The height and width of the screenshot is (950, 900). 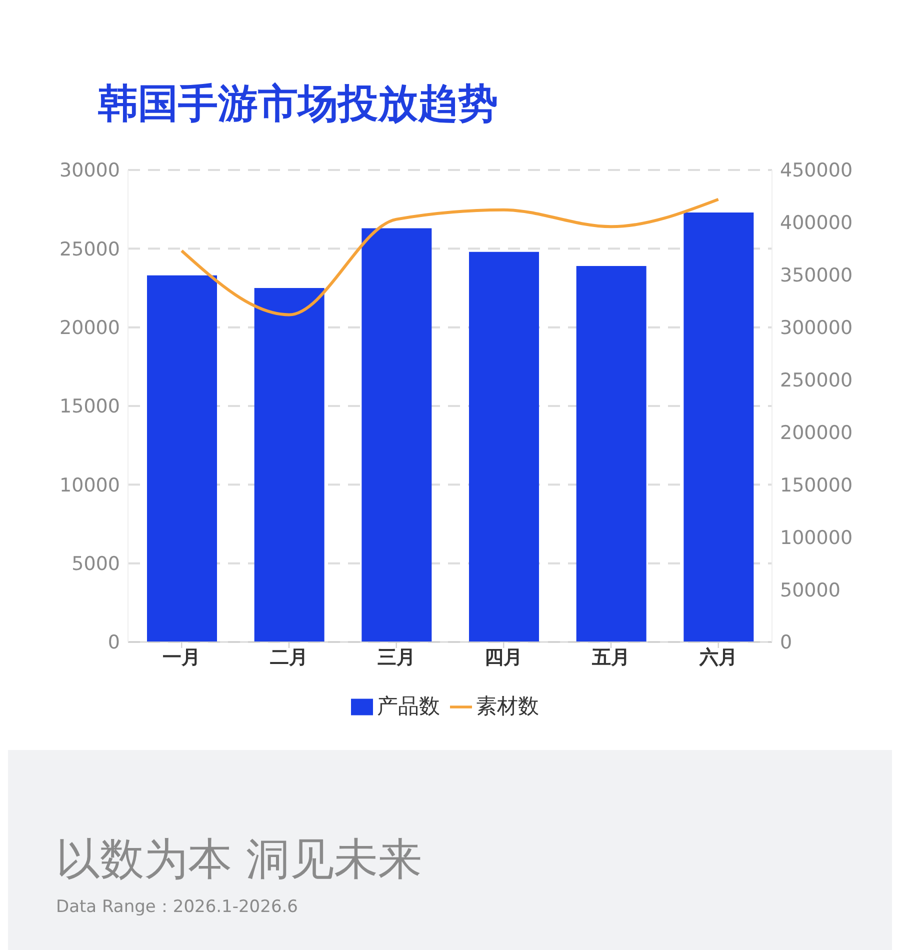 What do you see at coordinates (503, 657) in the screenshot?
I see `x-tick-label: 四月` at bounding box center [503, 657].